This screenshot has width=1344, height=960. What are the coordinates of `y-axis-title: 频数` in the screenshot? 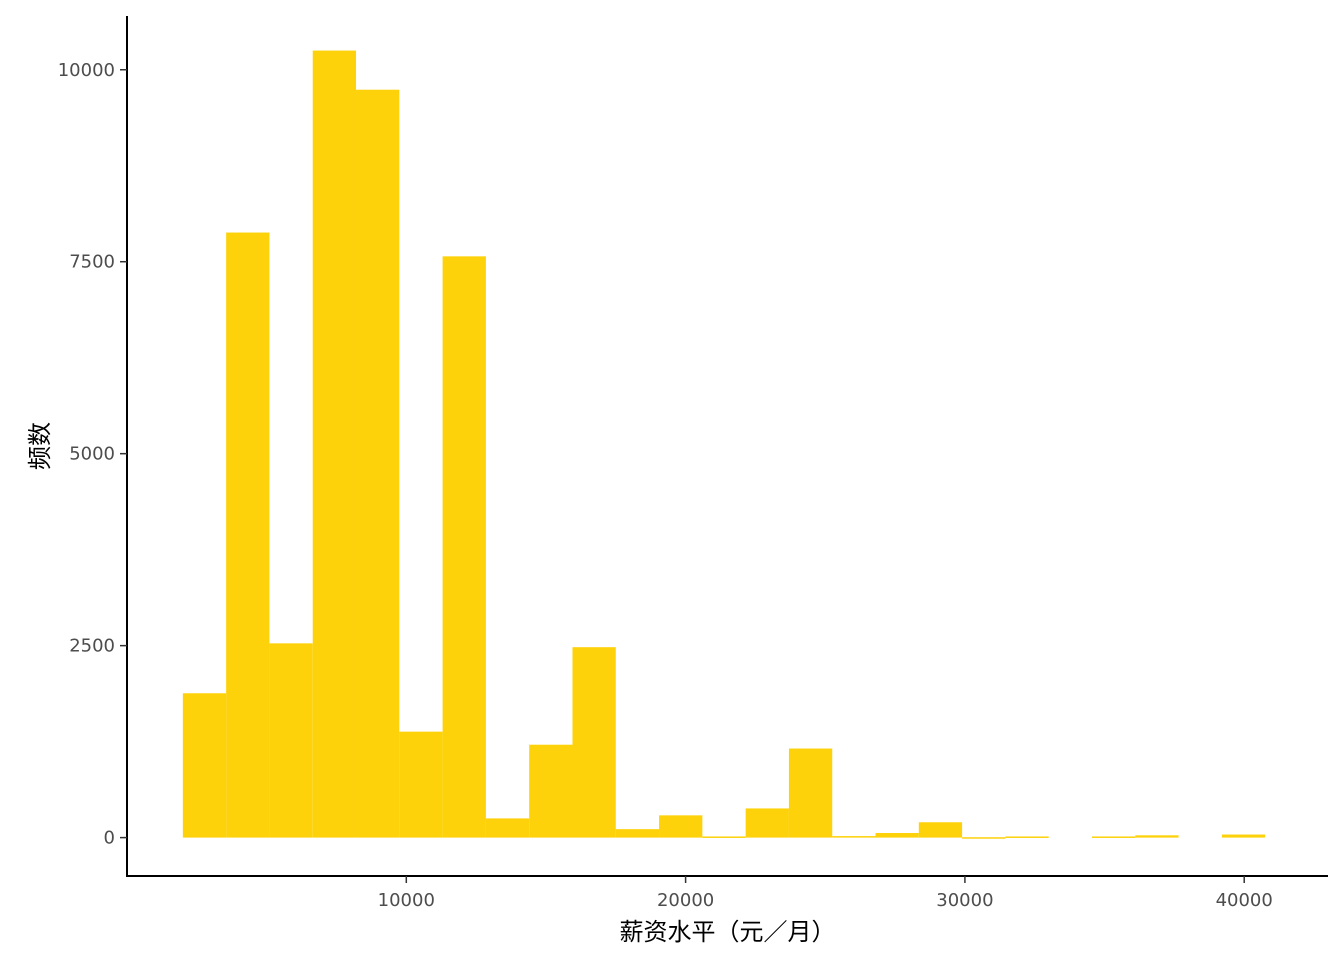 It's located at (40, 446).